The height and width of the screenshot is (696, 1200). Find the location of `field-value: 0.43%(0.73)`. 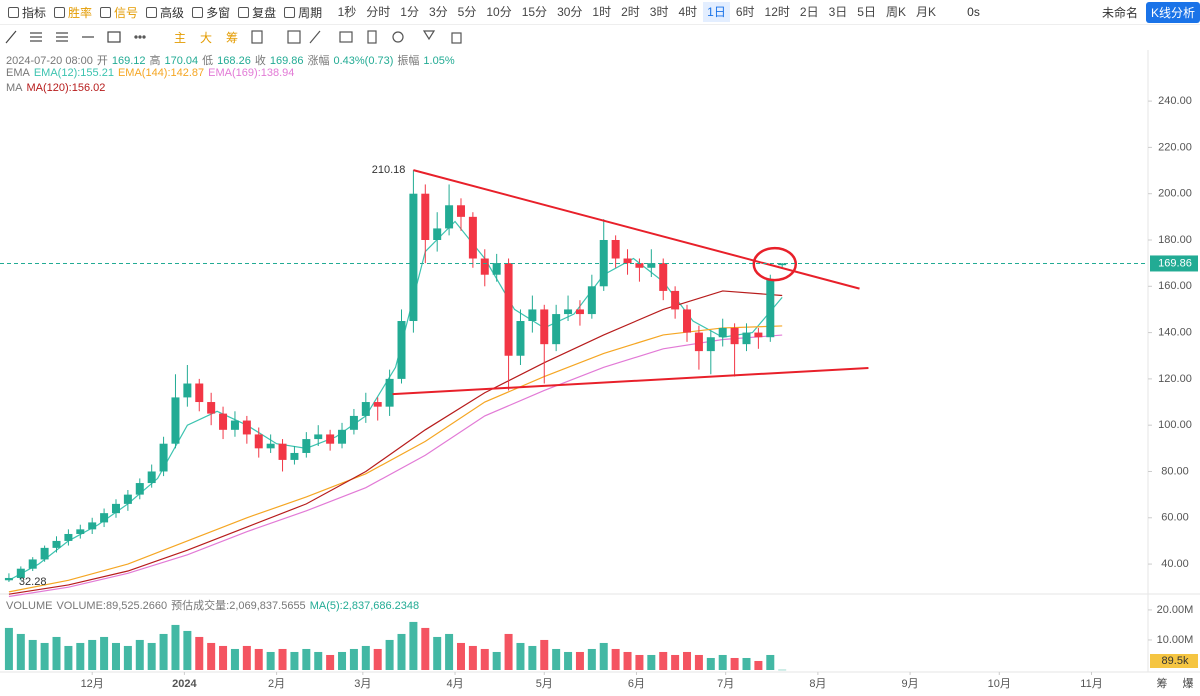

field-value: 0.43%(0.73) is located at coordinates (363, 61).